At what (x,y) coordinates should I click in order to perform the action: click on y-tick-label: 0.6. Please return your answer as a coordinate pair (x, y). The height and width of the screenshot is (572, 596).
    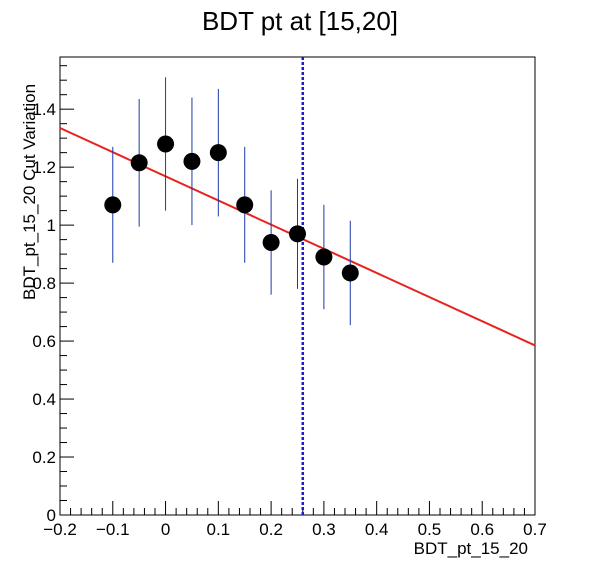
    Looking at the image, I should click on (44, 341).